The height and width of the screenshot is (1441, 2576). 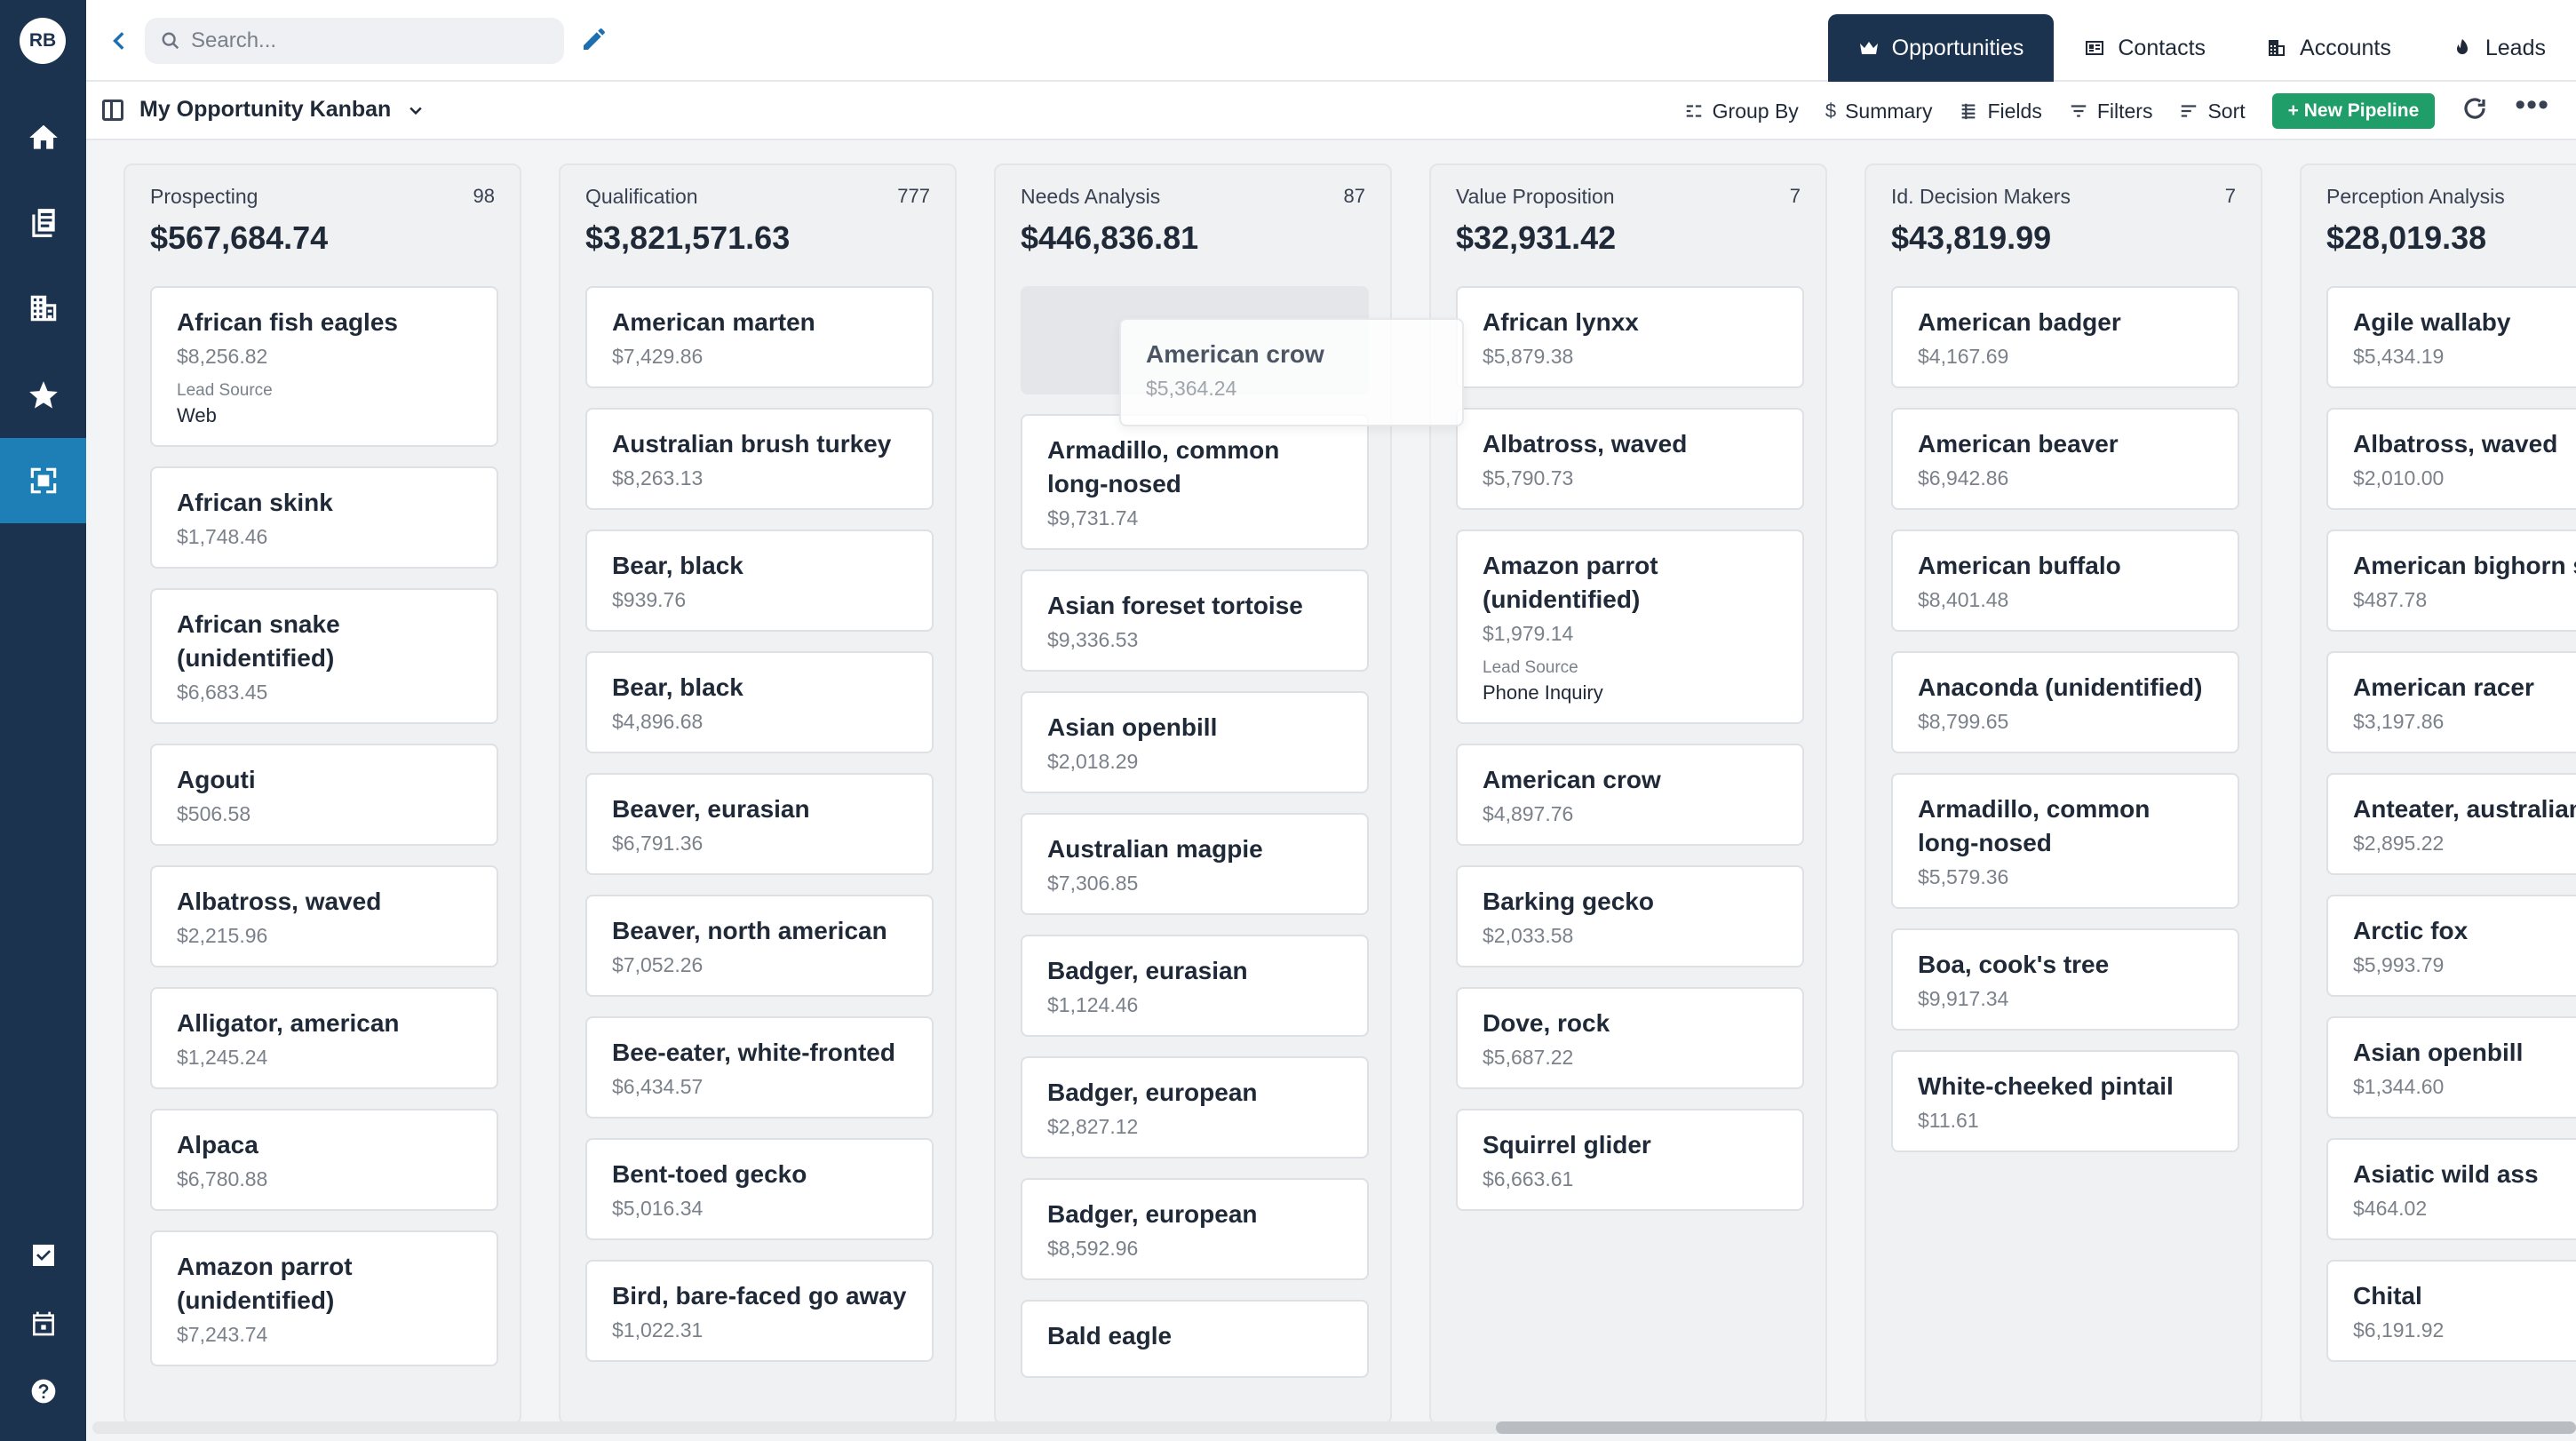 What do you see at coordinates (1354, 196) in the screenshot?
I see `column-count: 87` at bounding box center [1354, 196].